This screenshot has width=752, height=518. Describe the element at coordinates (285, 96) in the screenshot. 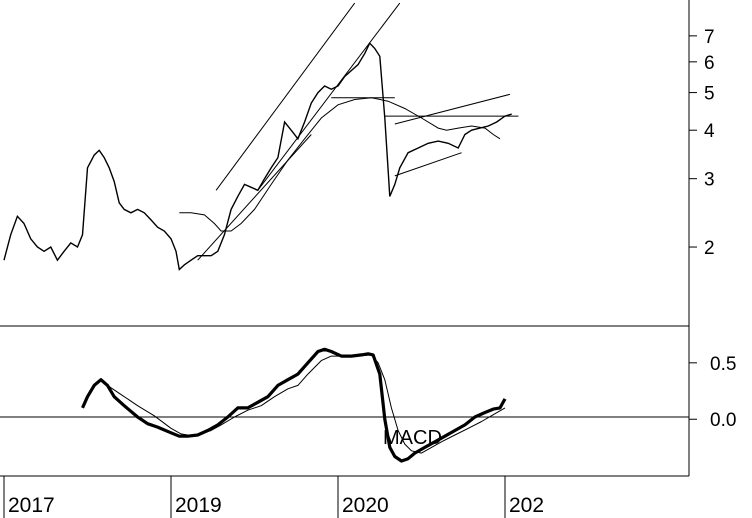

I see `channel-upper-line` at that location.